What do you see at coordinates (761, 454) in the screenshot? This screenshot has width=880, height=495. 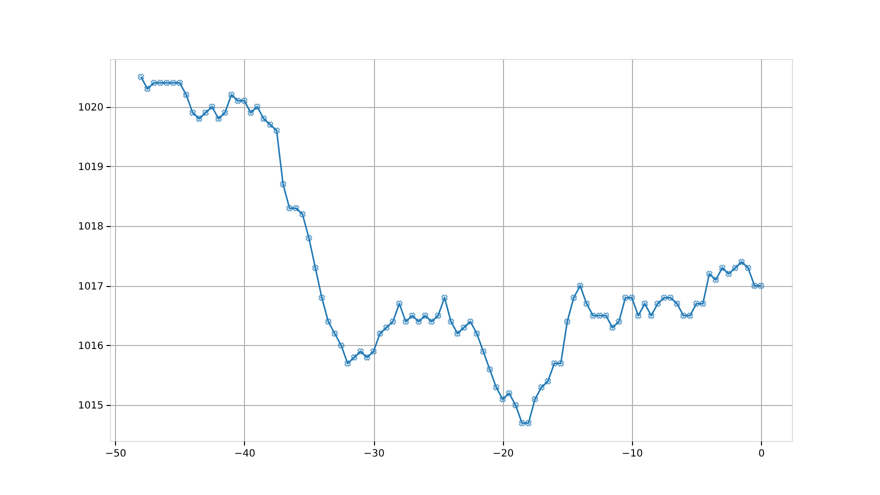 I see `x-tick-label: 0` at bounding box center [761, 454].